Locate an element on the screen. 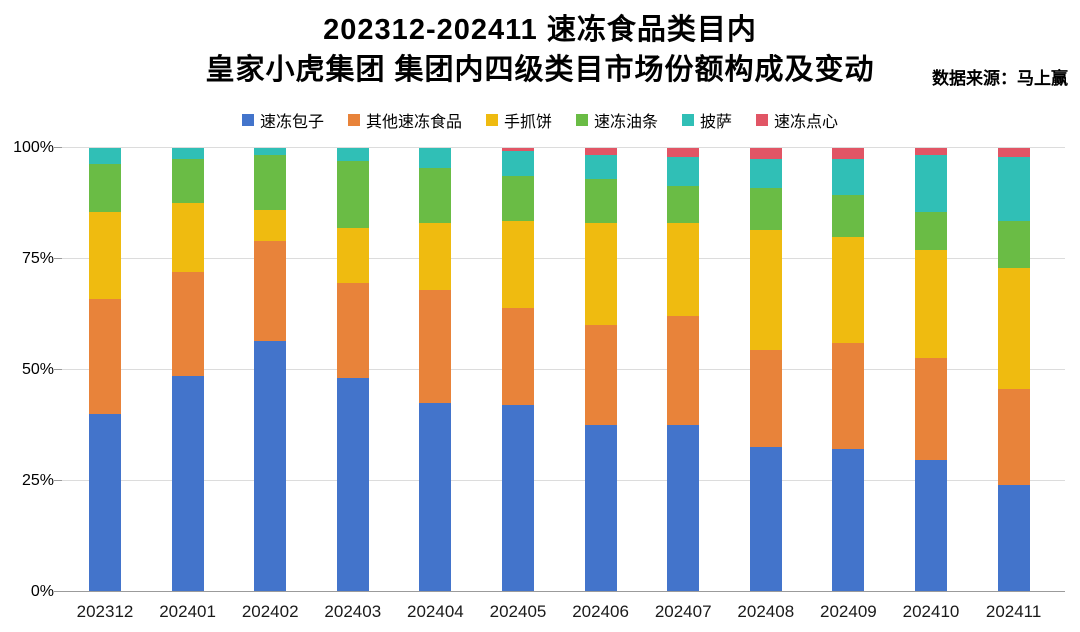 This screenshot has width=1080, height=632. chart-title-line1: 202312-202411 速冻食品类目内 is located at coordinates (540, 30).